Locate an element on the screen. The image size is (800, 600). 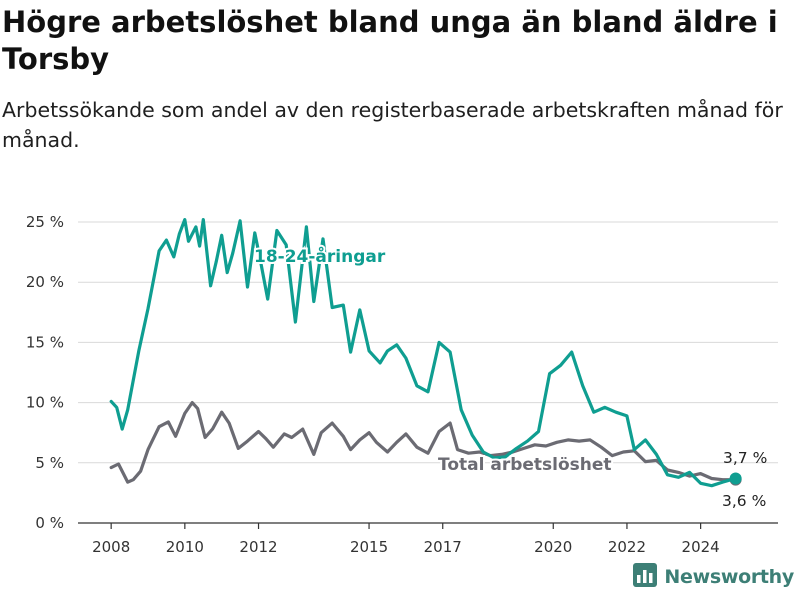
x-tick-label: 2015 is located at coordinates (369, 547).